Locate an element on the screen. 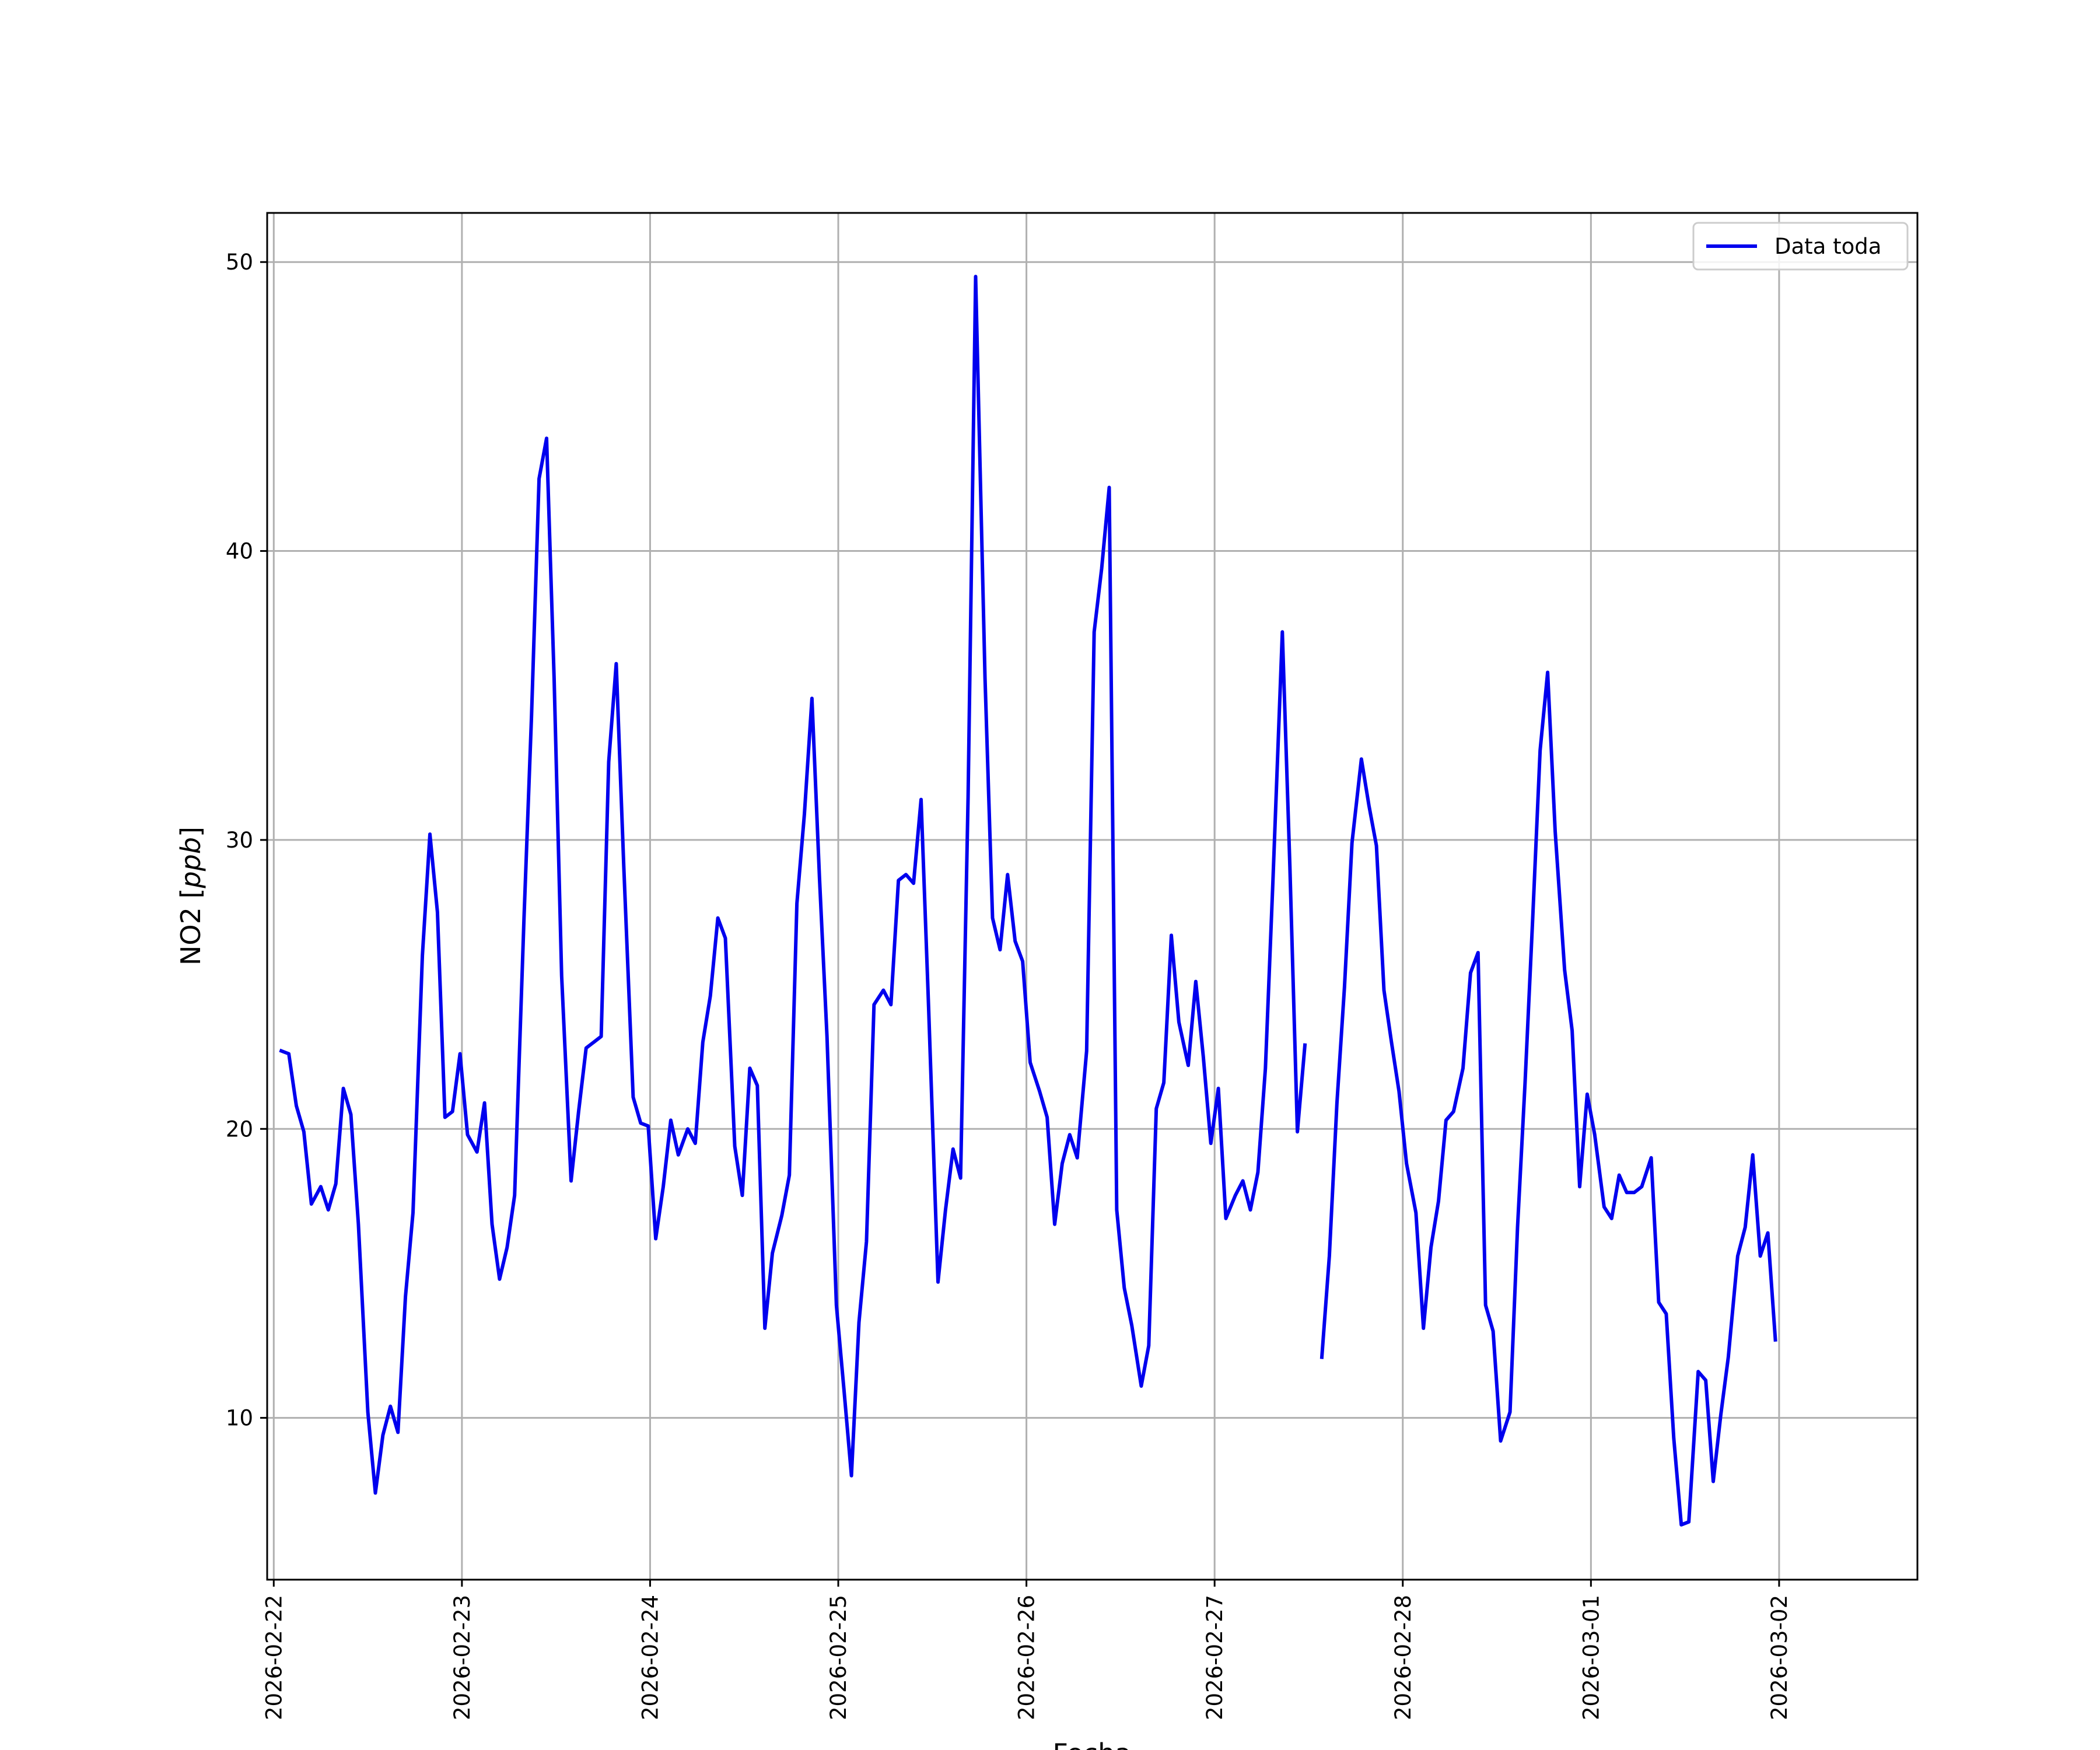 The width and height of the screenshot is (2100, 1750). y-axis-title: NO2 [ppb] is located at coordinates (190, 896).